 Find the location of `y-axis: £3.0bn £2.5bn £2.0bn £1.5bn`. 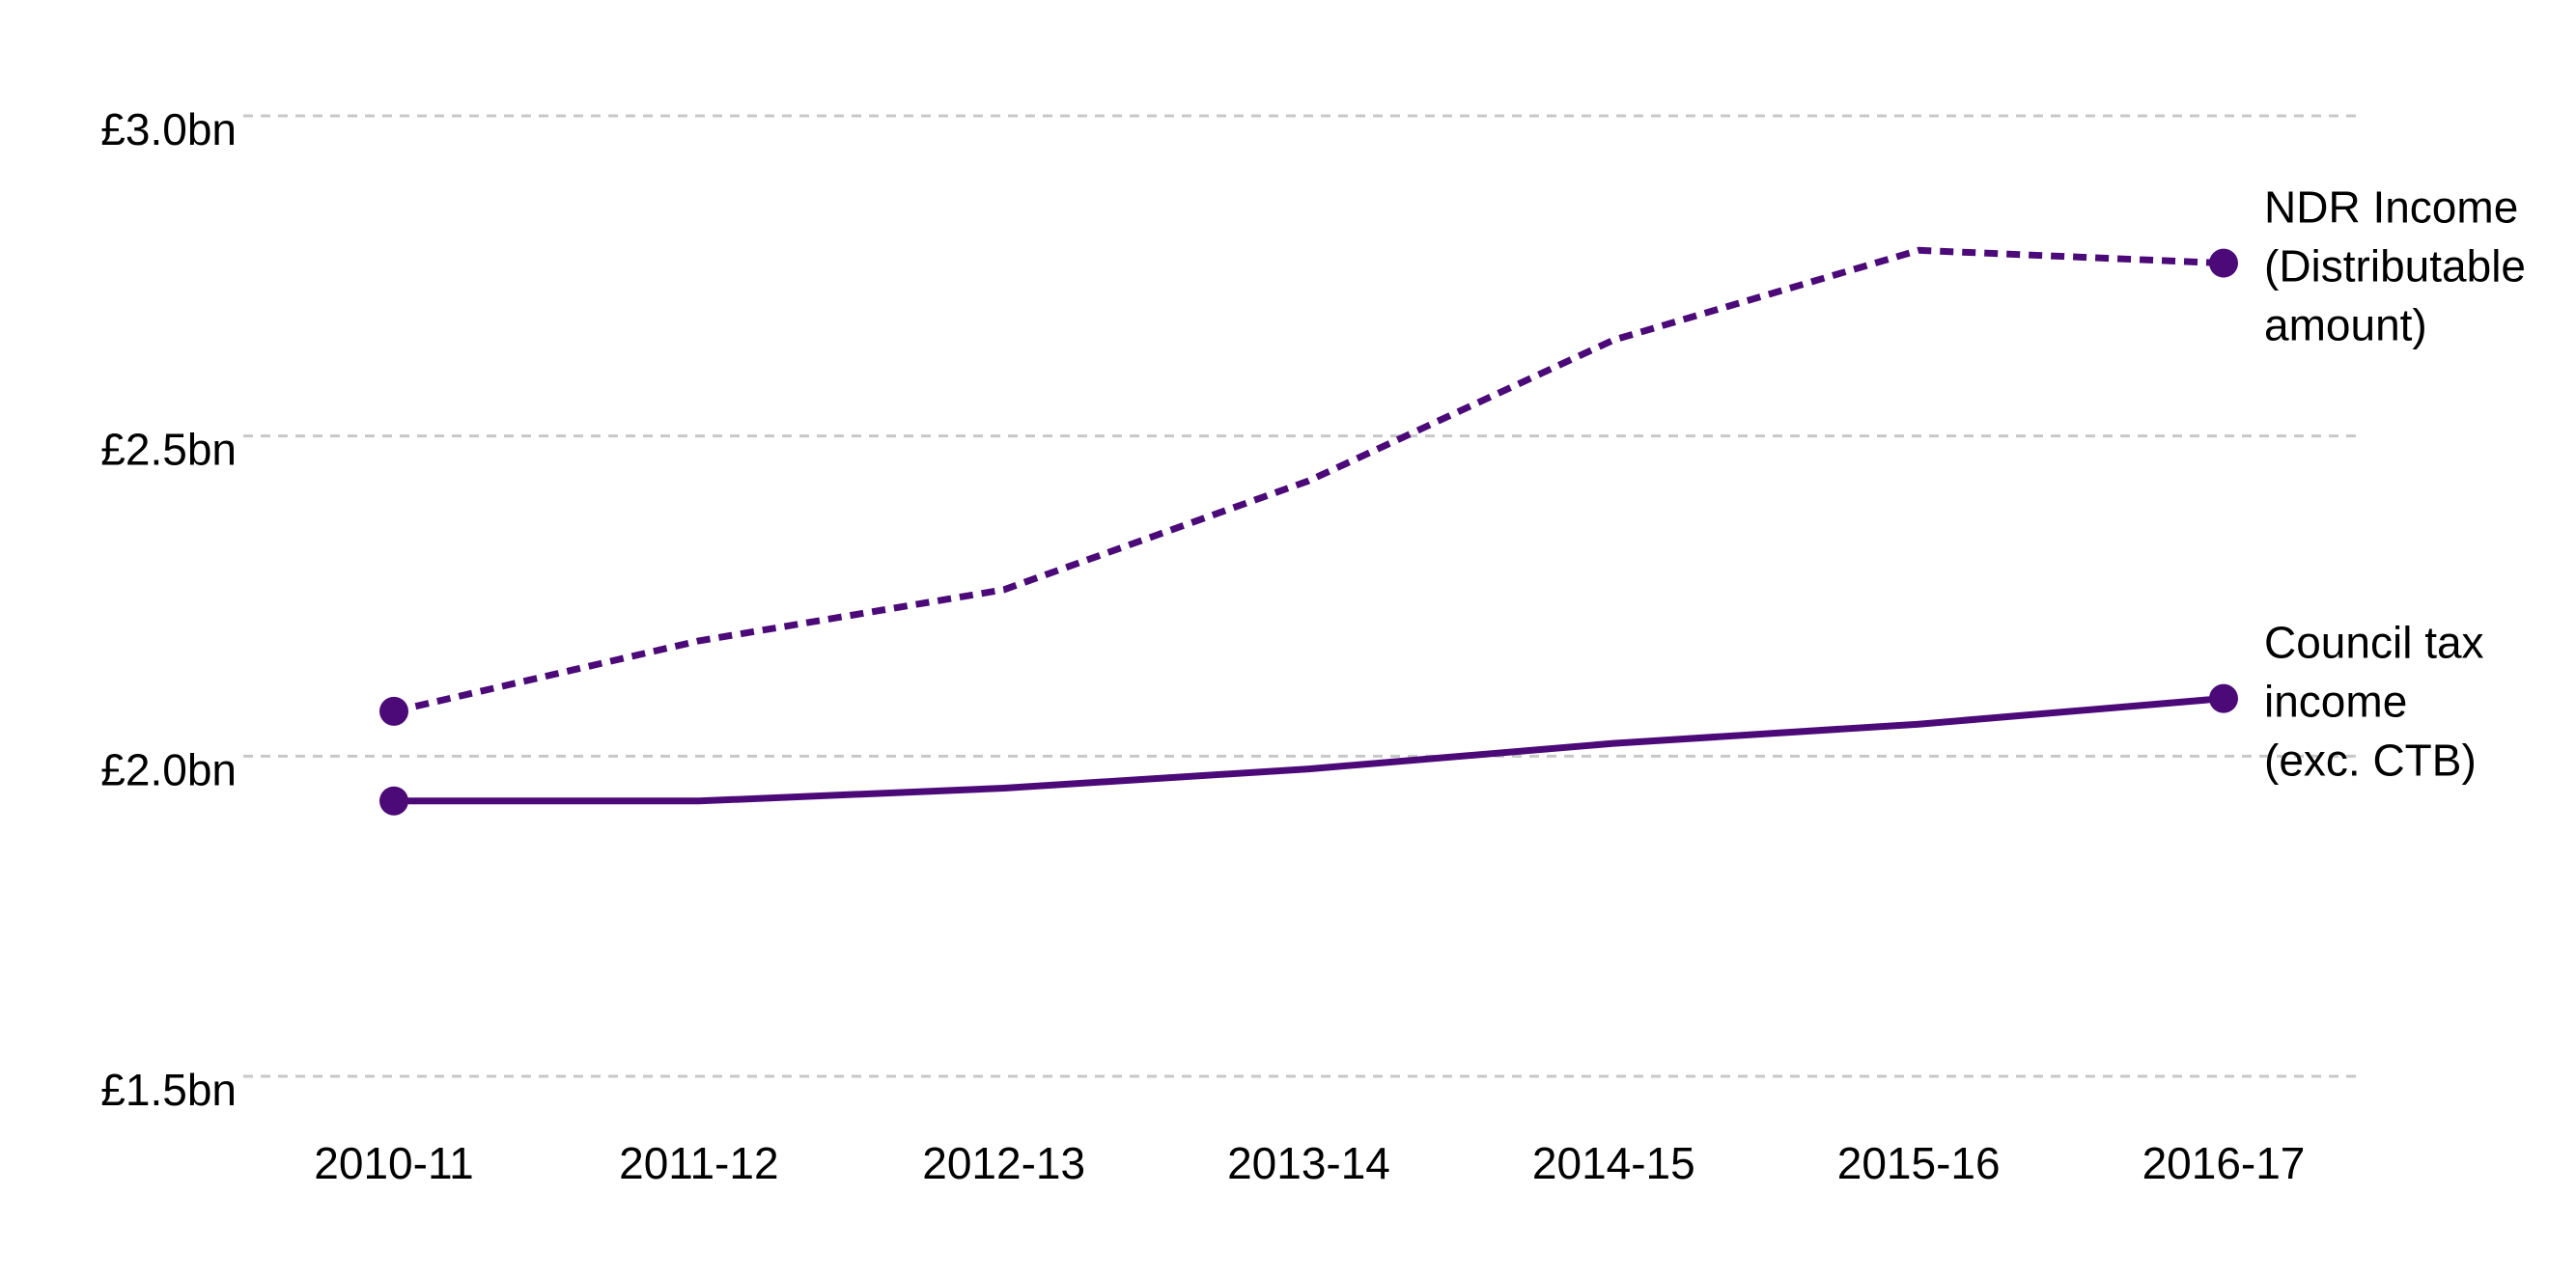

y-axis: £3.0bn £2.5bn £2.0bn £1.5bn is located at coordinates (169, 610).